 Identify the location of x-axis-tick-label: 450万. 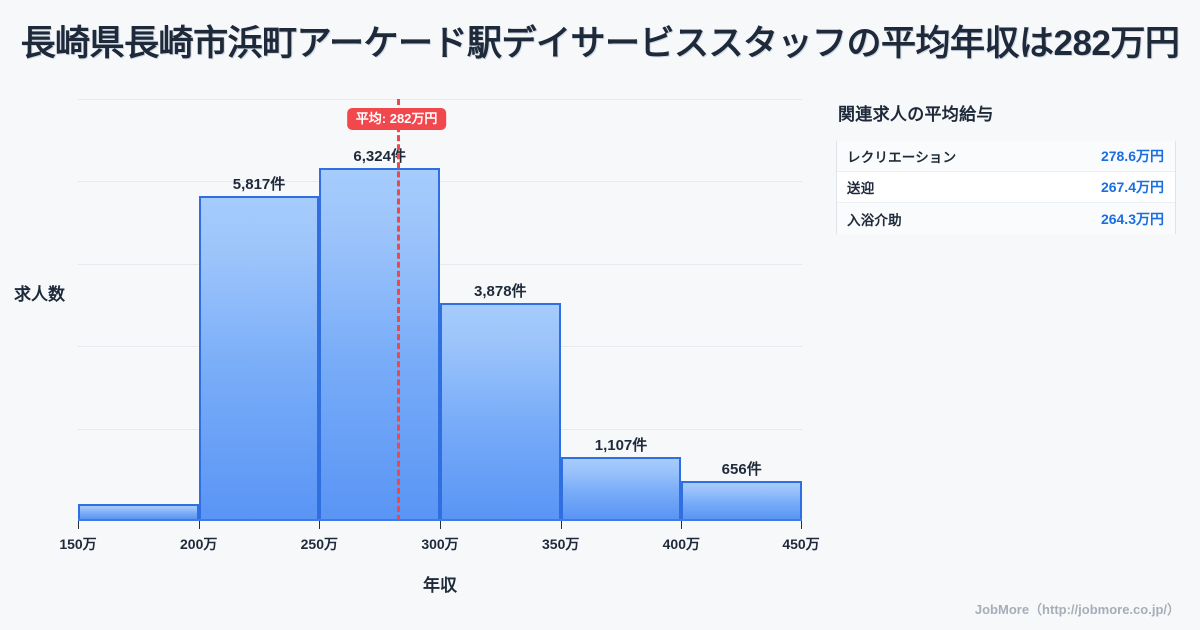
(801, 544).